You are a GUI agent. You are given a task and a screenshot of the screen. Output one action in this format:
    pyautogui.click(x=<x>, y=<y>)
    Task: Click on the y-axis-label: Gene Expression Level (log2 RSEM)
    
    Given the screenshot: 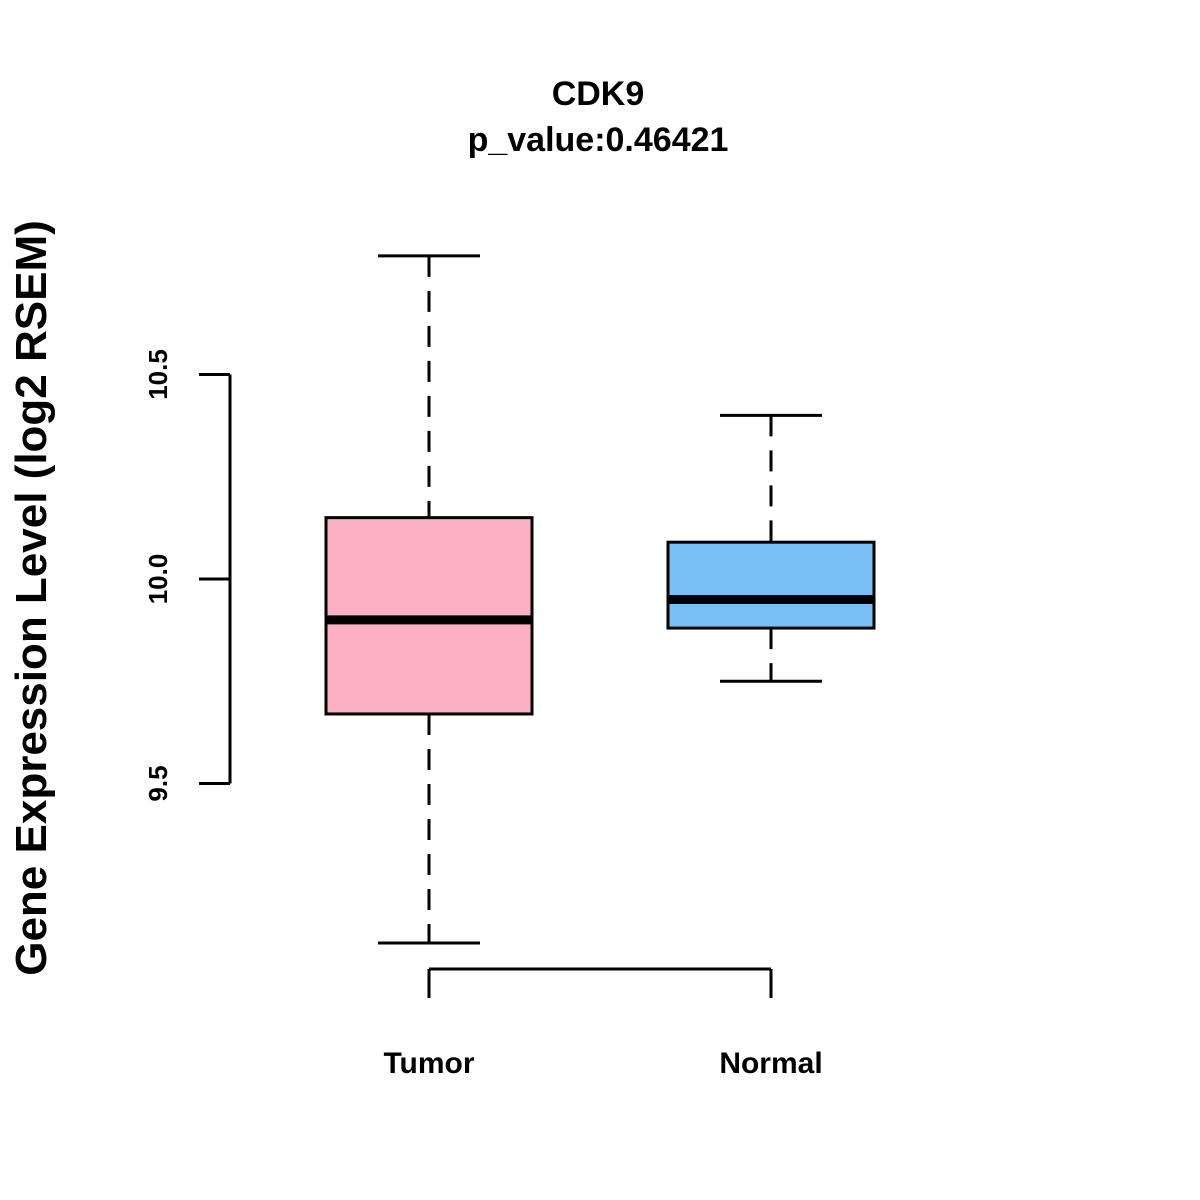 What is the action you would take?
    pyautogui.click(x=31, y=598)
    